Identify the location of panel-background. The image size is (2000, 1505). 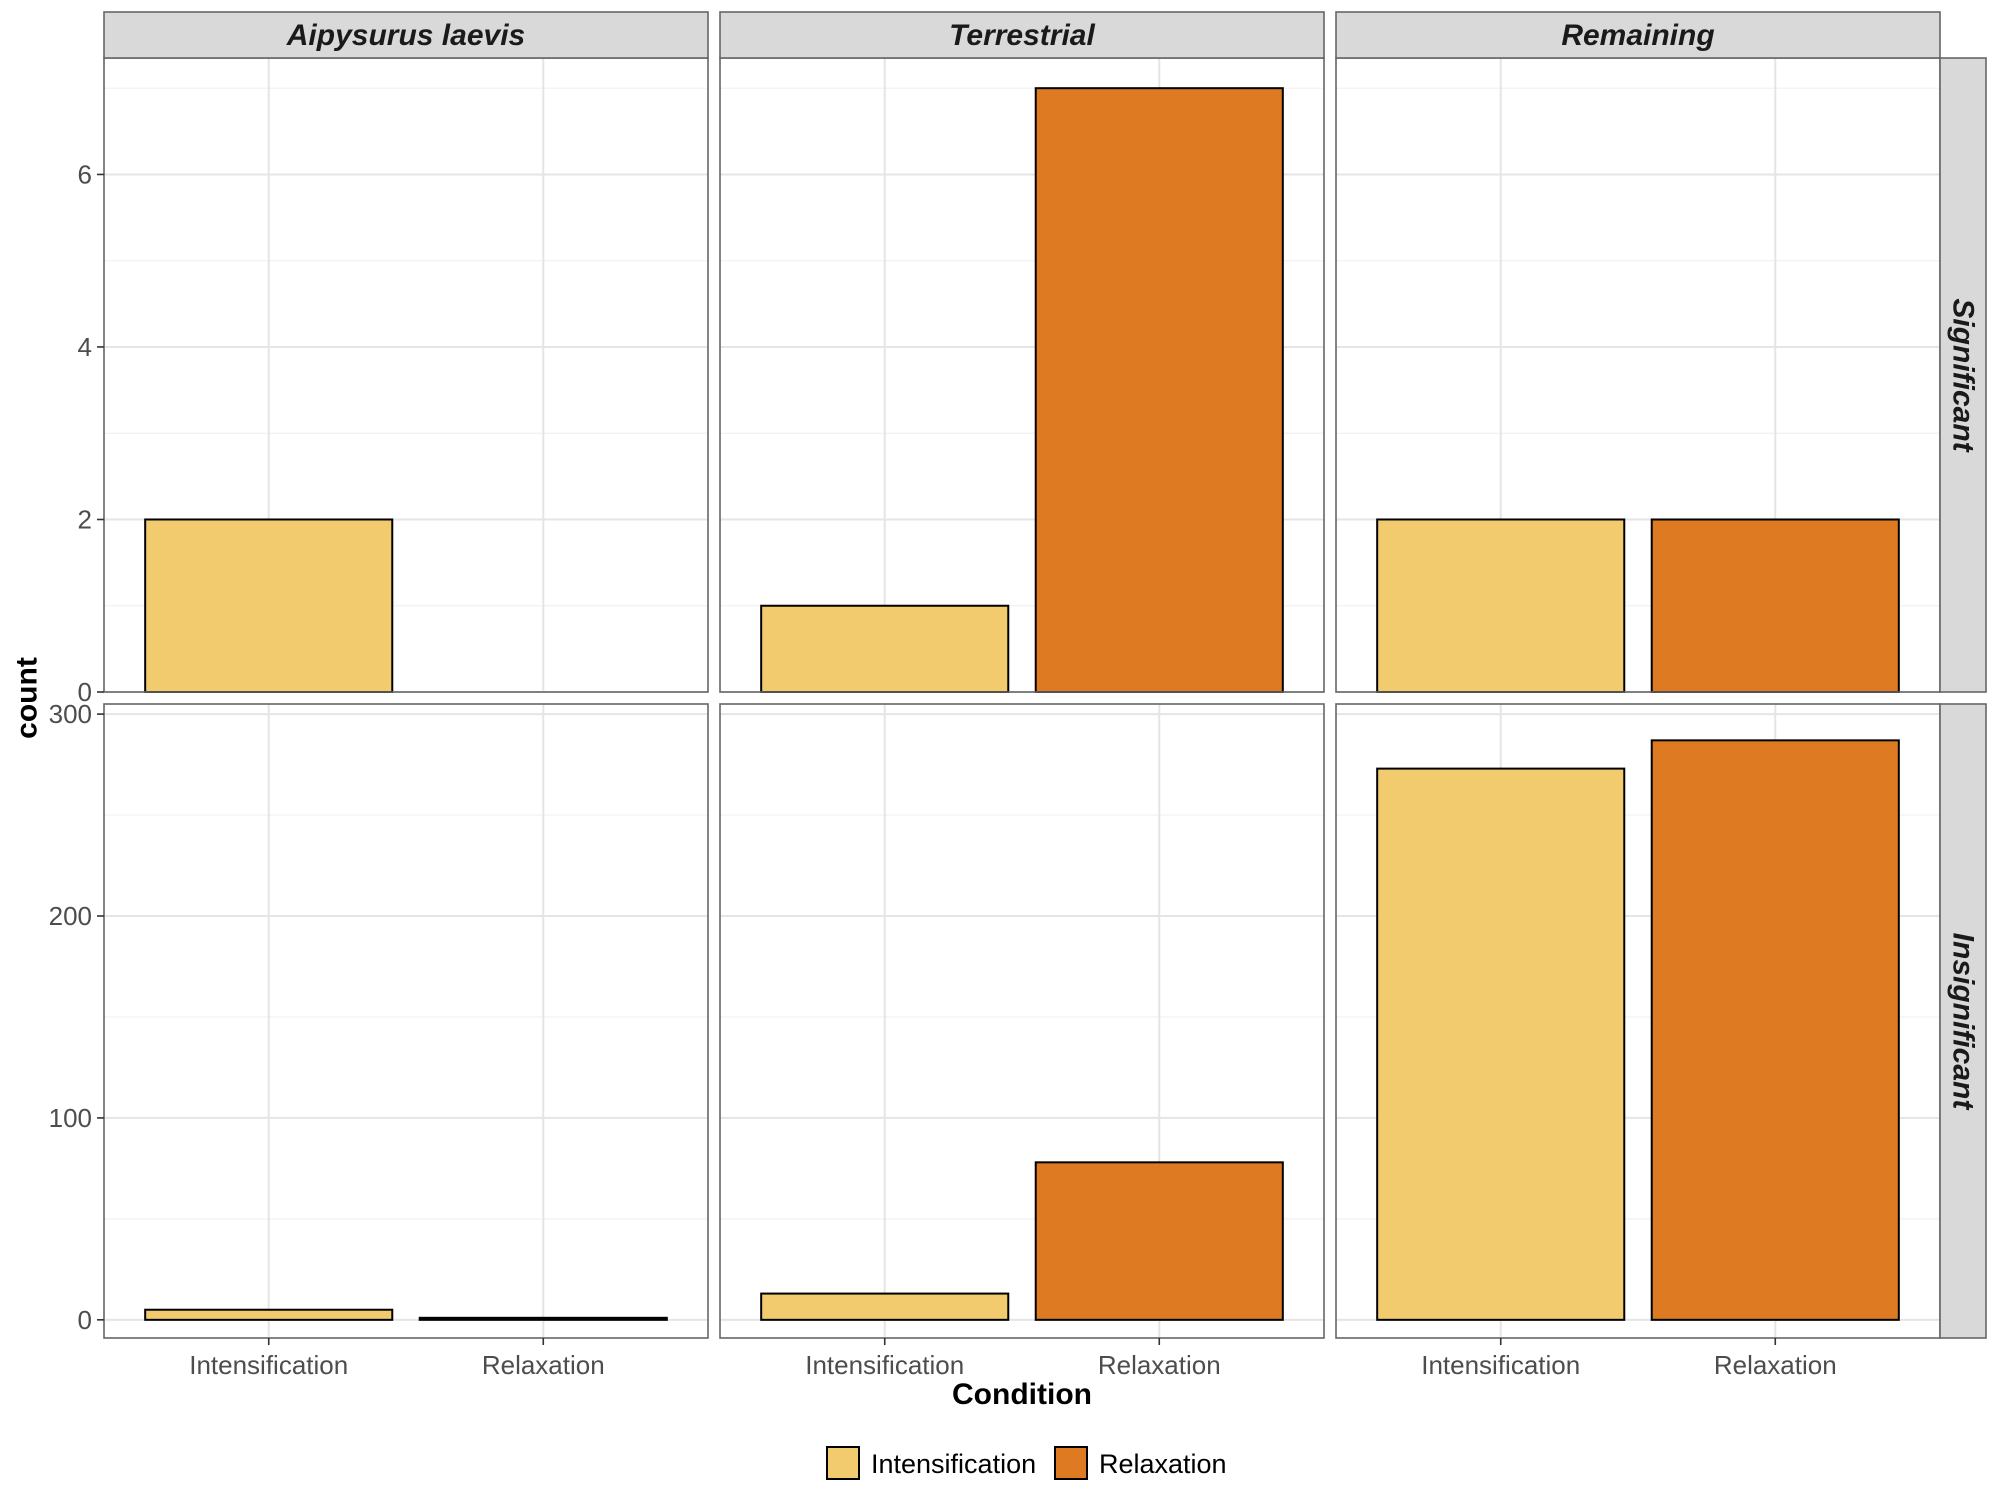
(406, 1021).